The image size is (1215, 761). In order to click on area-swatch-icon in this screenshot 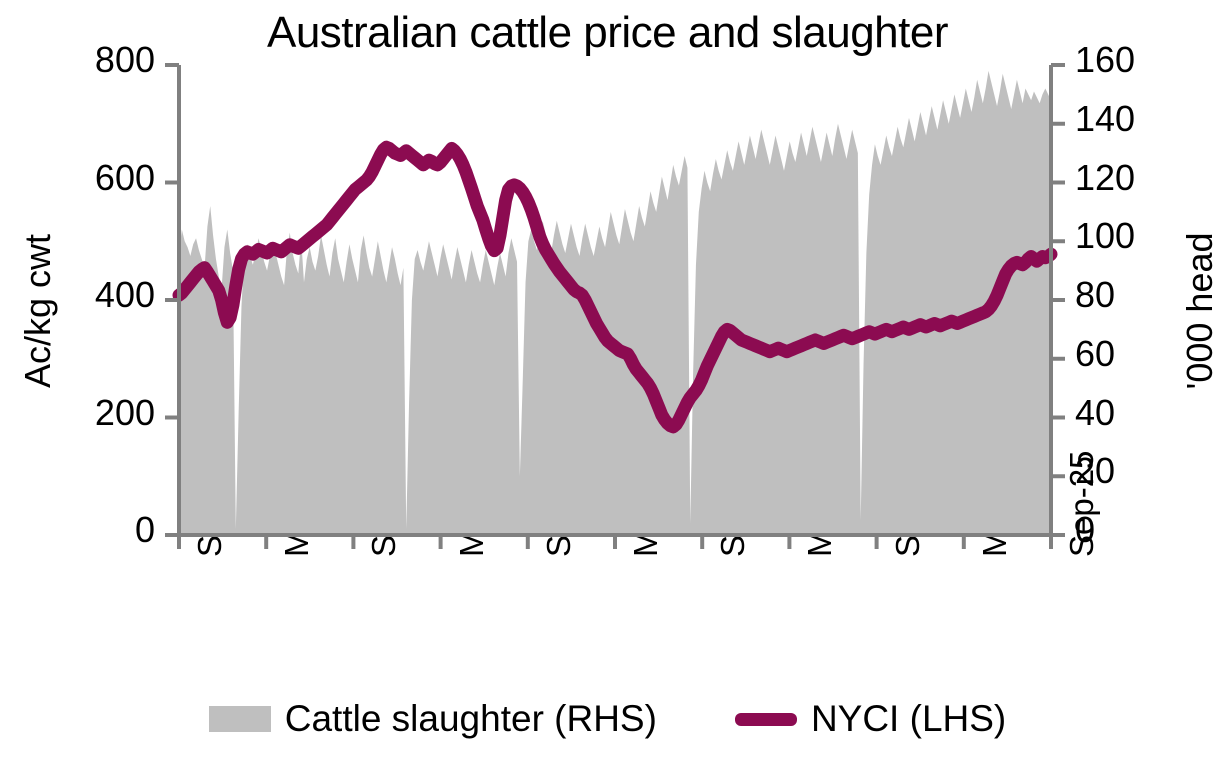, I will do `click(239, 719)`.